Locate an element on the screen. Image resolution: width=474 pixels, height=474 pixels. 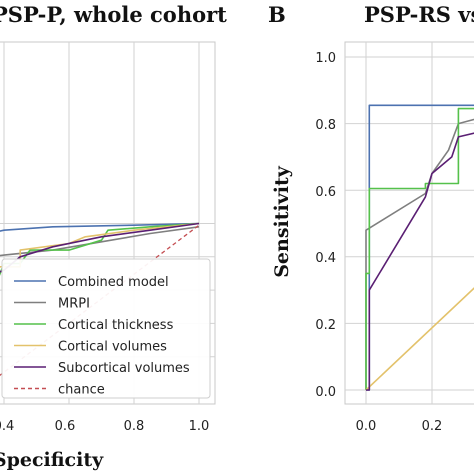
right-series is located at coordinates (419, 247).